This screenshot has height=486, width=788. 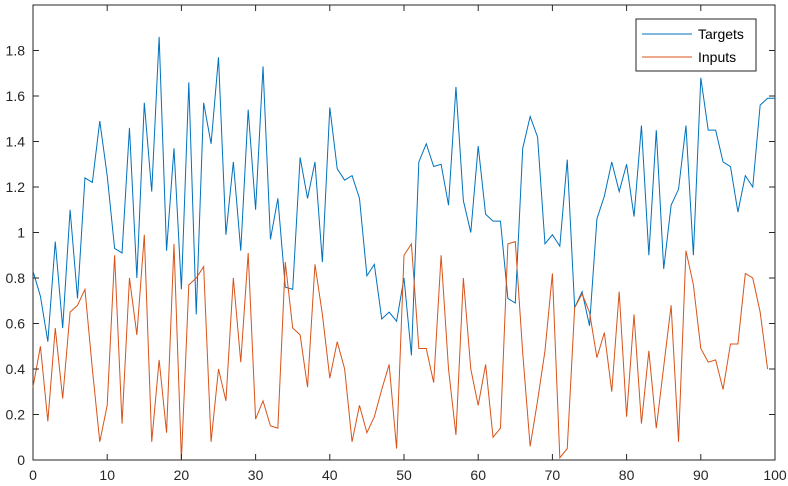 I want to click on y-tick-label: 0.6, so click(x=16, y=324).